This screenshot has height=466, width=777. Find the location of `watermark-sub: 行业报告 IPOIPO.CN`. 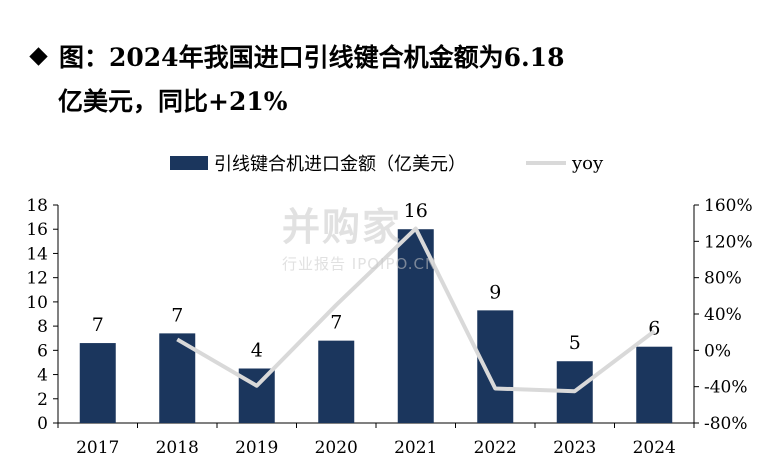

watermark-sub: 行业报告 IPOIPO.CN is located at coordinates (360, 264).